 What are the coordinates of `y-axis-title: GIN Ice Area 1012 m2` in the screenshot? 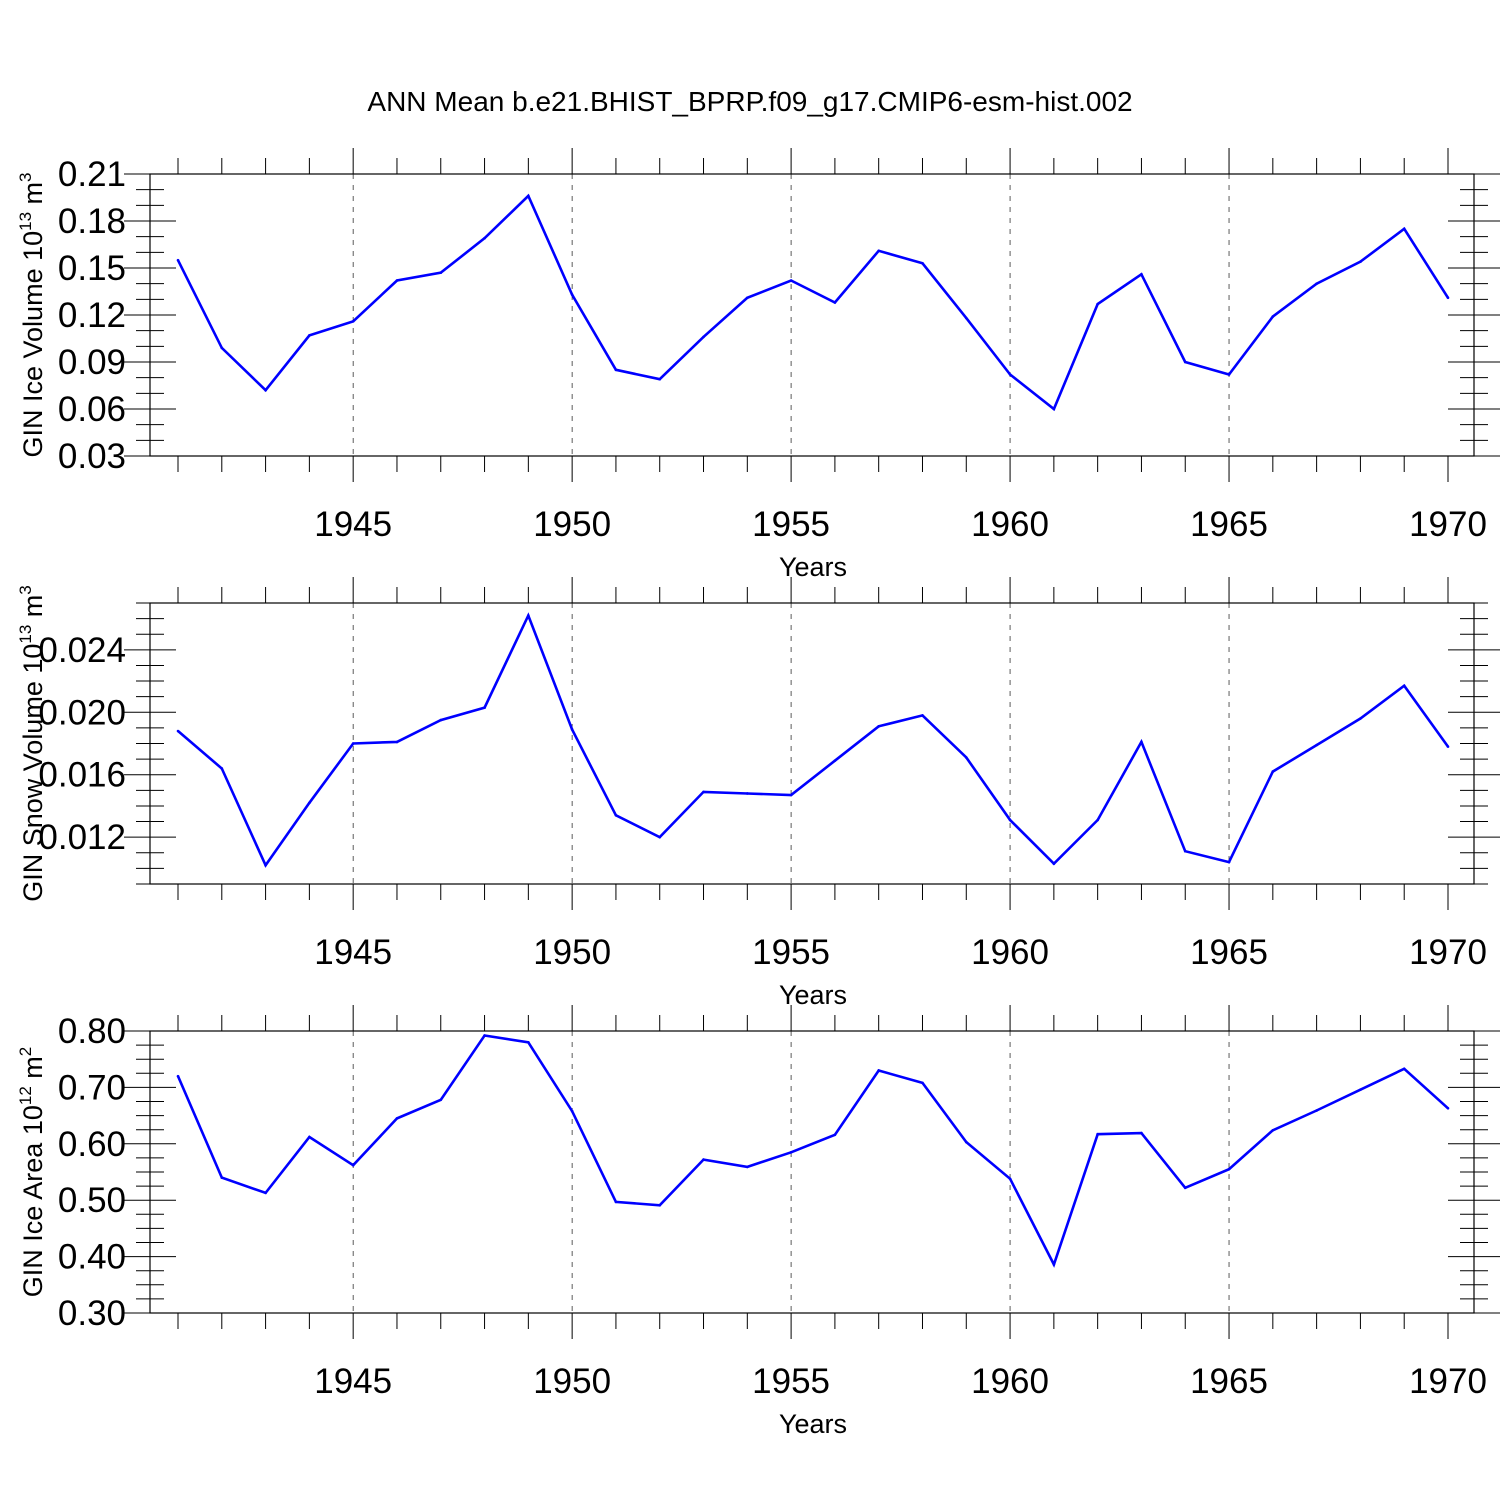 It's located at (32, 1172).